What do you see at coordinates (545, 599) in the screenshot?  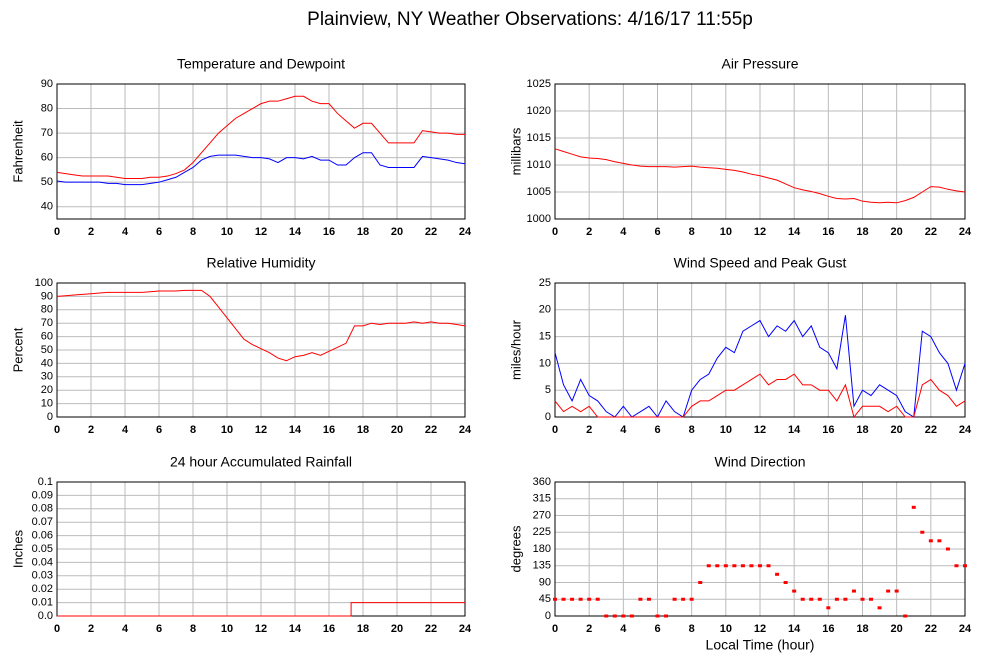 I see `y-tick-label: 45` at bounding box center [545, 599].